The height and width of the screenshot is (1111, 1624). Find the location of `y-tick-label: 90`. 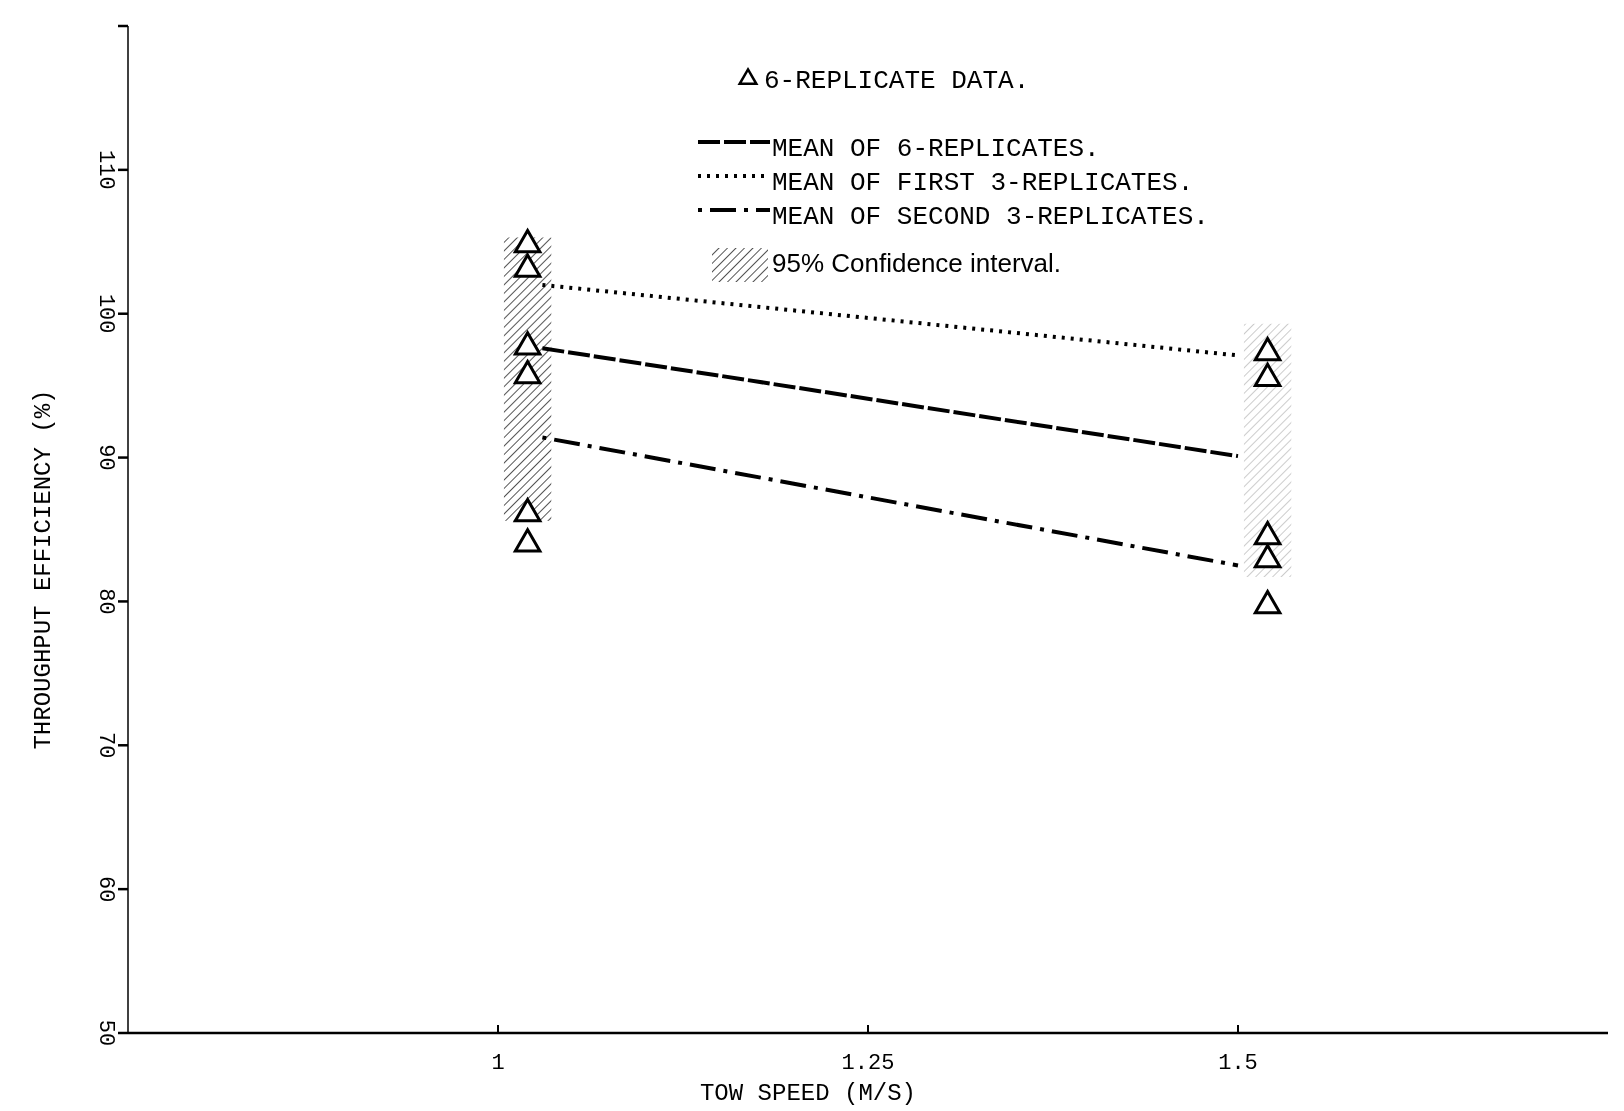

y-tick-label: 90 is located at coordinates (105, 457).